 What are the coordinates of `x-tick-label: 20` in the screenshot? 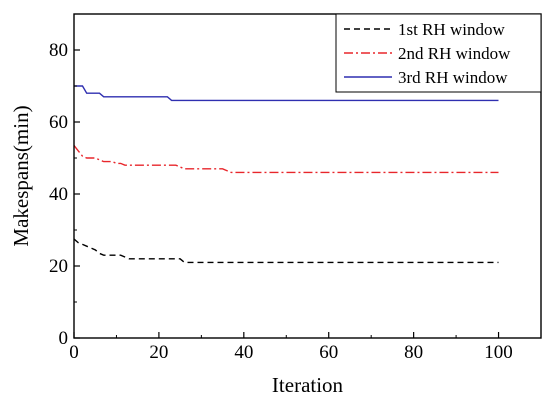 It's located at (158, 352).